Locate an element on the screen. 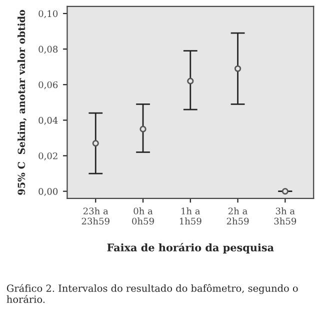 The height and width of the screenshot is (320, 320). text: Gráfico 2. Intervalos do resultado do bafômetro, segundo o horário. is located at coordinates (152, 293).